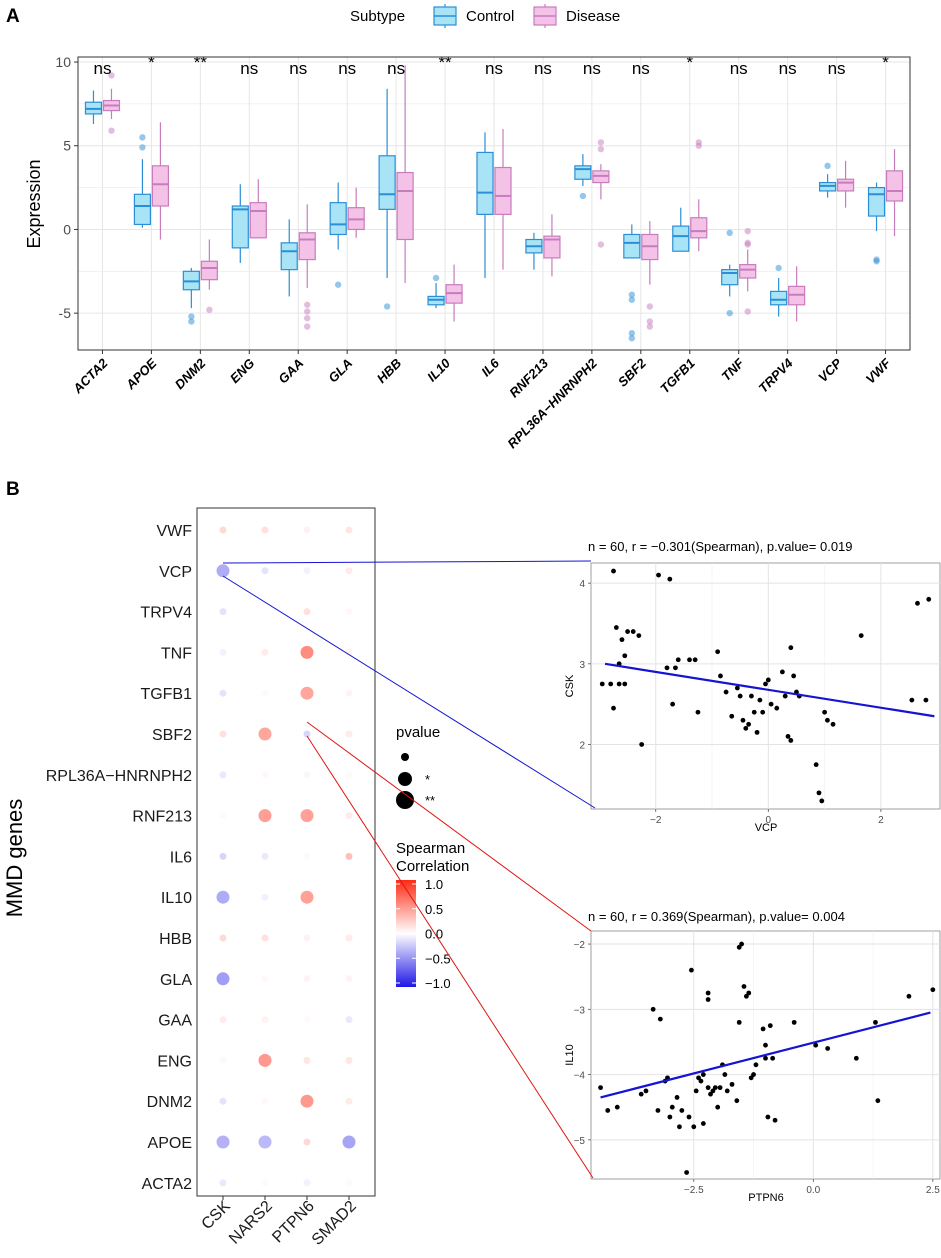 The height and width of the screenshot is (1258, 941). Describe the element at coordinates (286, 856) in the screenshot. I see `dot-matrix-marks` at that location.